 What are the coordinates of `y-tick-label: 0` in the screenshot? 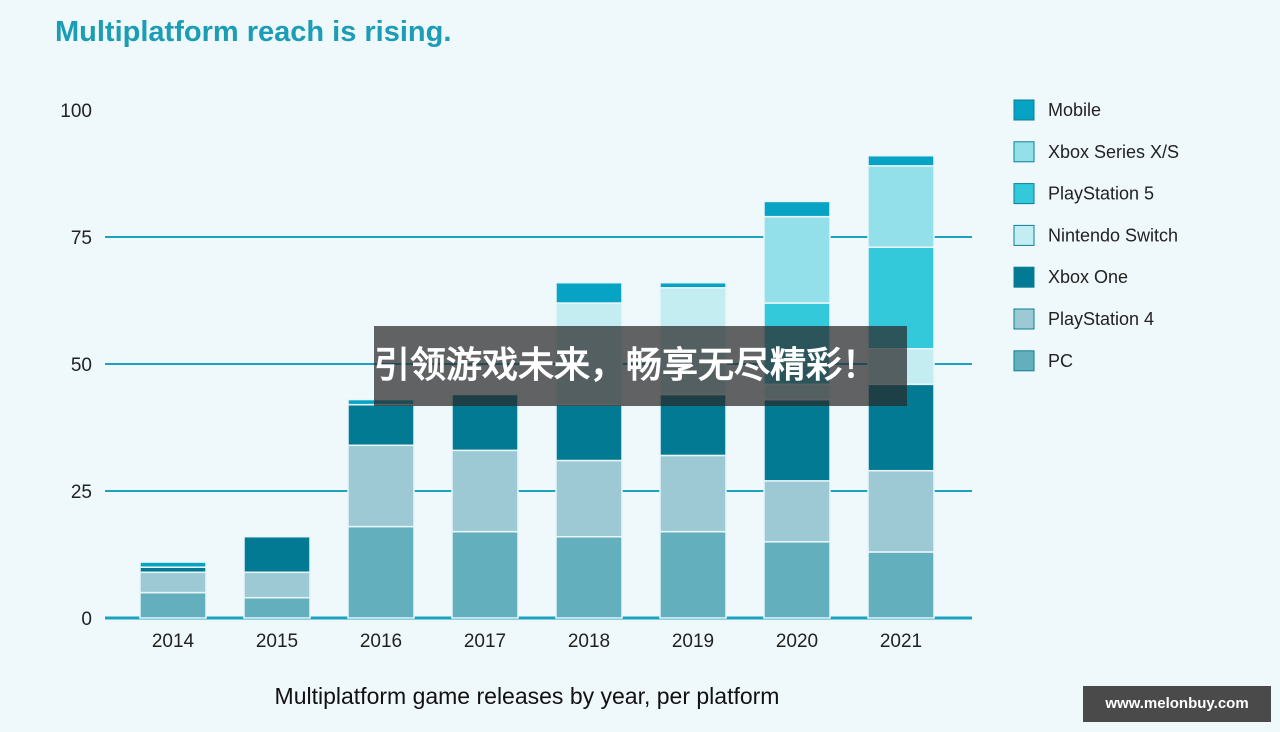 It's located at (86, 619).